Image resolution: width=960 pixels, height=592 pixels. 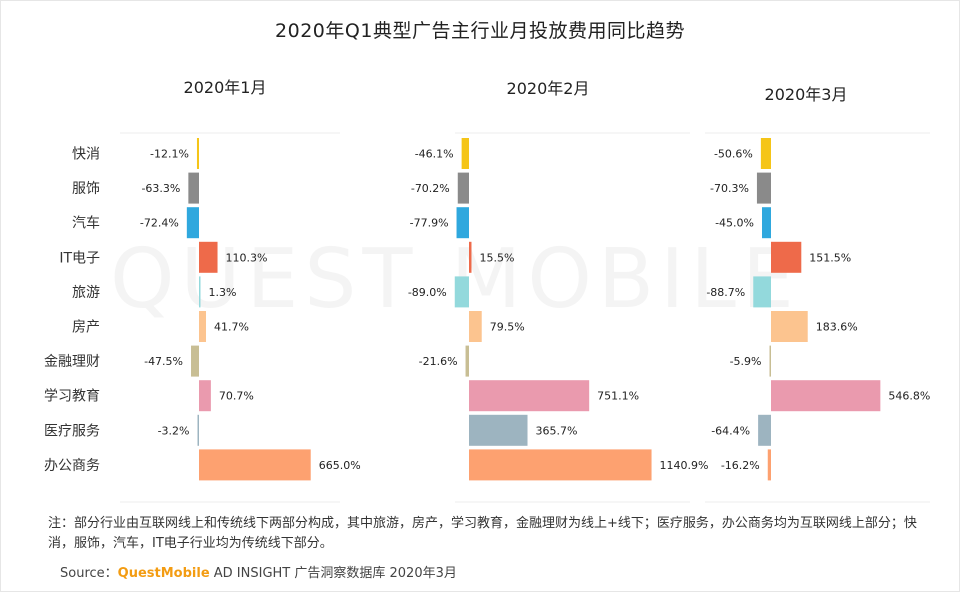 What do you see at coordinates (86, 155) in the screenshot?
I see `category-label: 快消` at bounding box center [86, 155].